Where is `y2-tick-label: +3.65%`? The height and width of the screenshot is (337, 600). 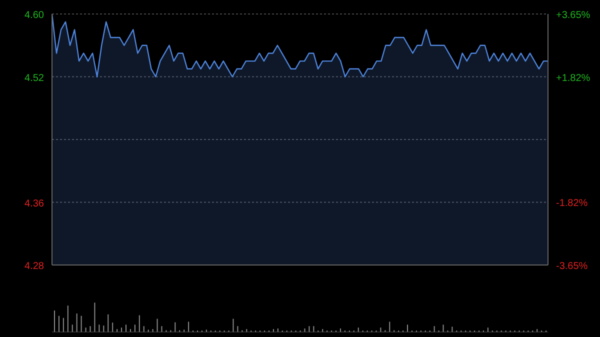 y2-tick-label: +3.65% is located at coordinates (573, 15).